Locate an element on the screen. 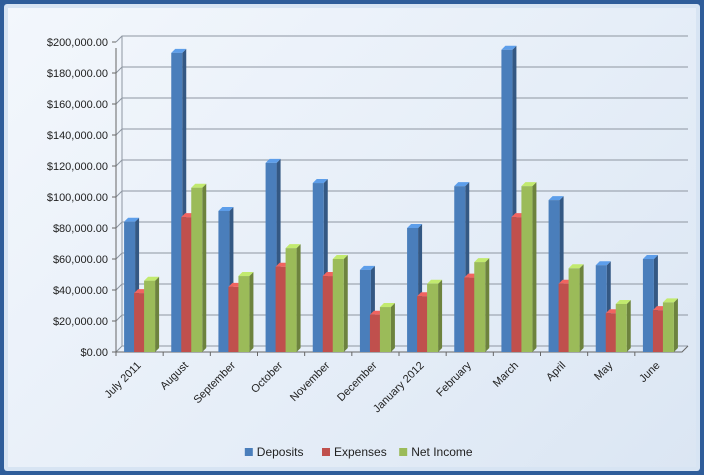  y-tick-label: $200,000.00 is located at coordinates (77, 43).